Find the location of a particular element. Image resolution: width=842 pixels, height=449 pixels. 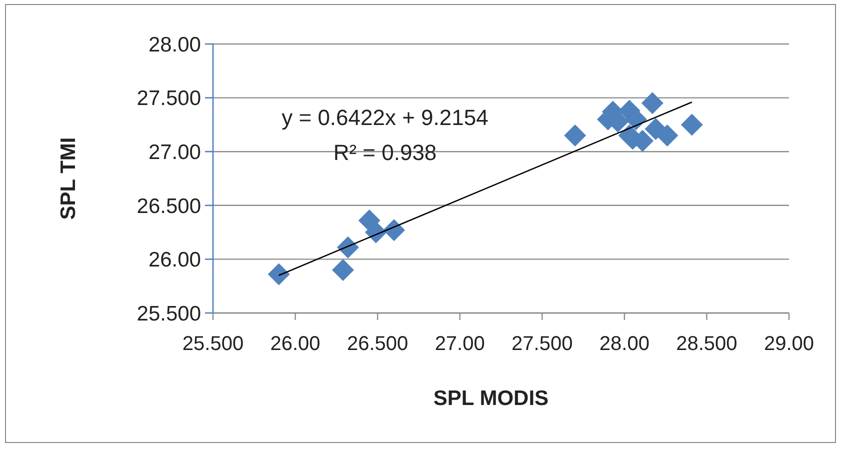

y-axis-title: SPL TMI is located at coordinates (68, 178).